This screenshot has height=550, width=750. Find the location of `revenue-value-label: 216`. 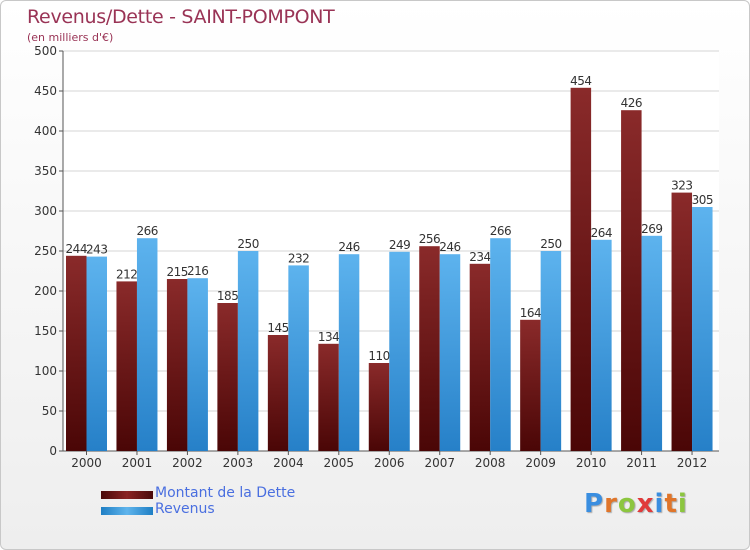

revenue-value-label: 216 is located at coordinates (197, 271).